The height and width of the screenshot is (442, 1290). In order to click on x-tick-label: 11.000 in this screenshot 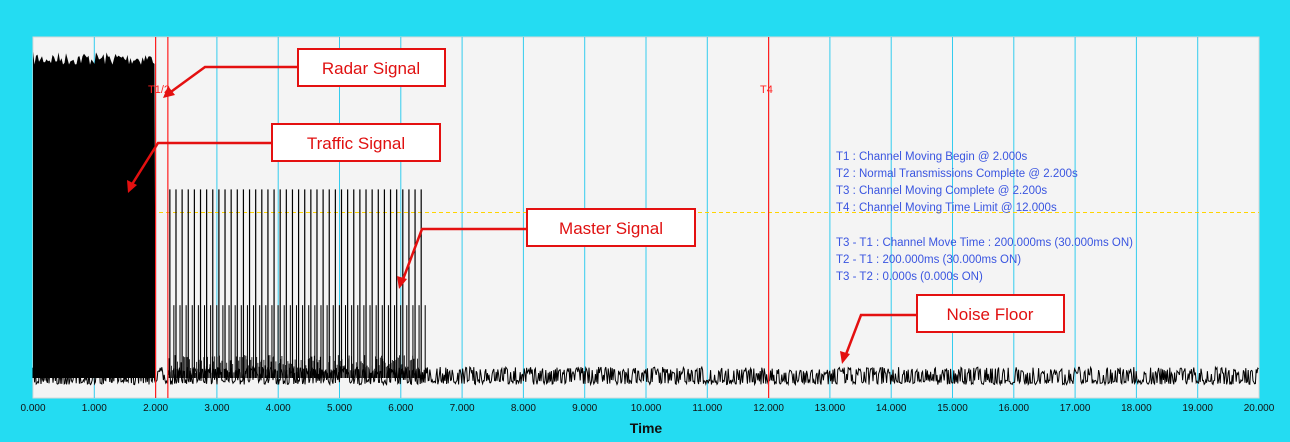, I will do `click(707, 408)`.